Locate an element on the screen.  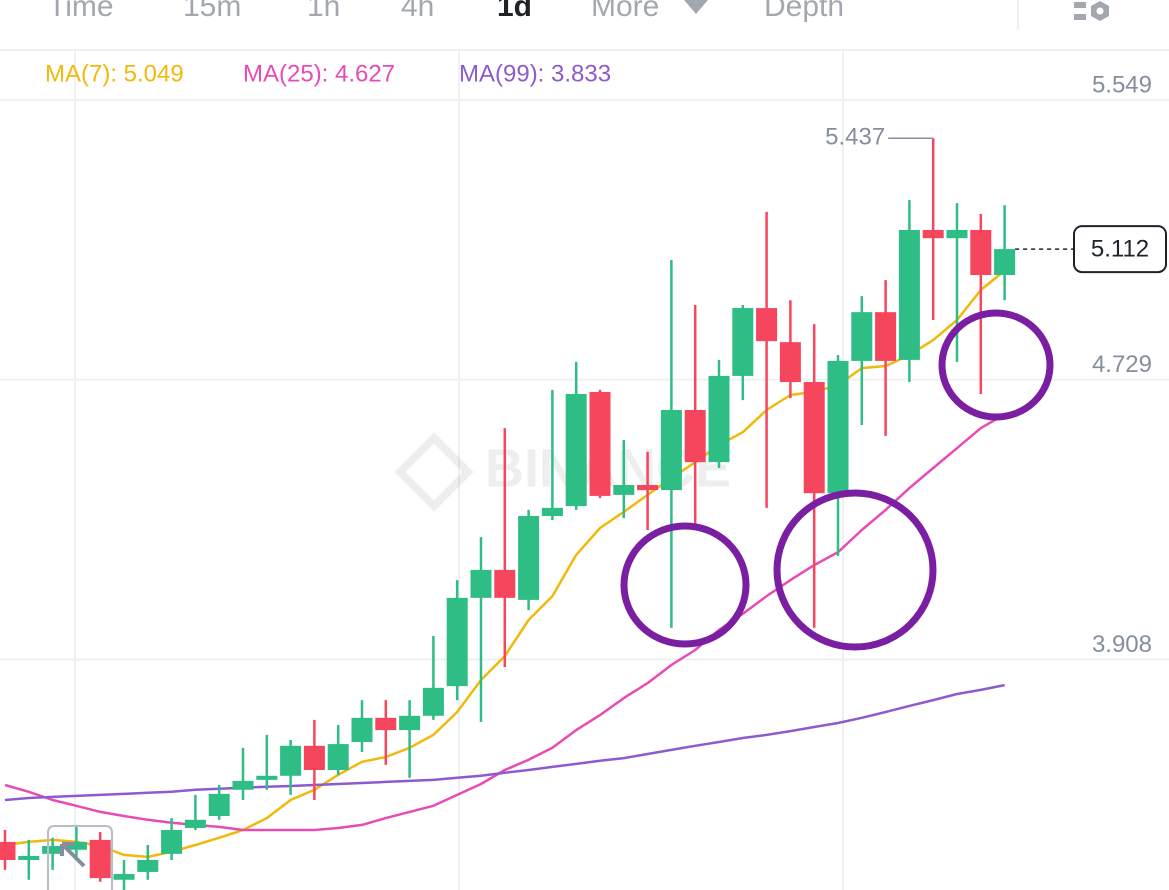
tab-1d: 1d is located at coordinates (514, 11).